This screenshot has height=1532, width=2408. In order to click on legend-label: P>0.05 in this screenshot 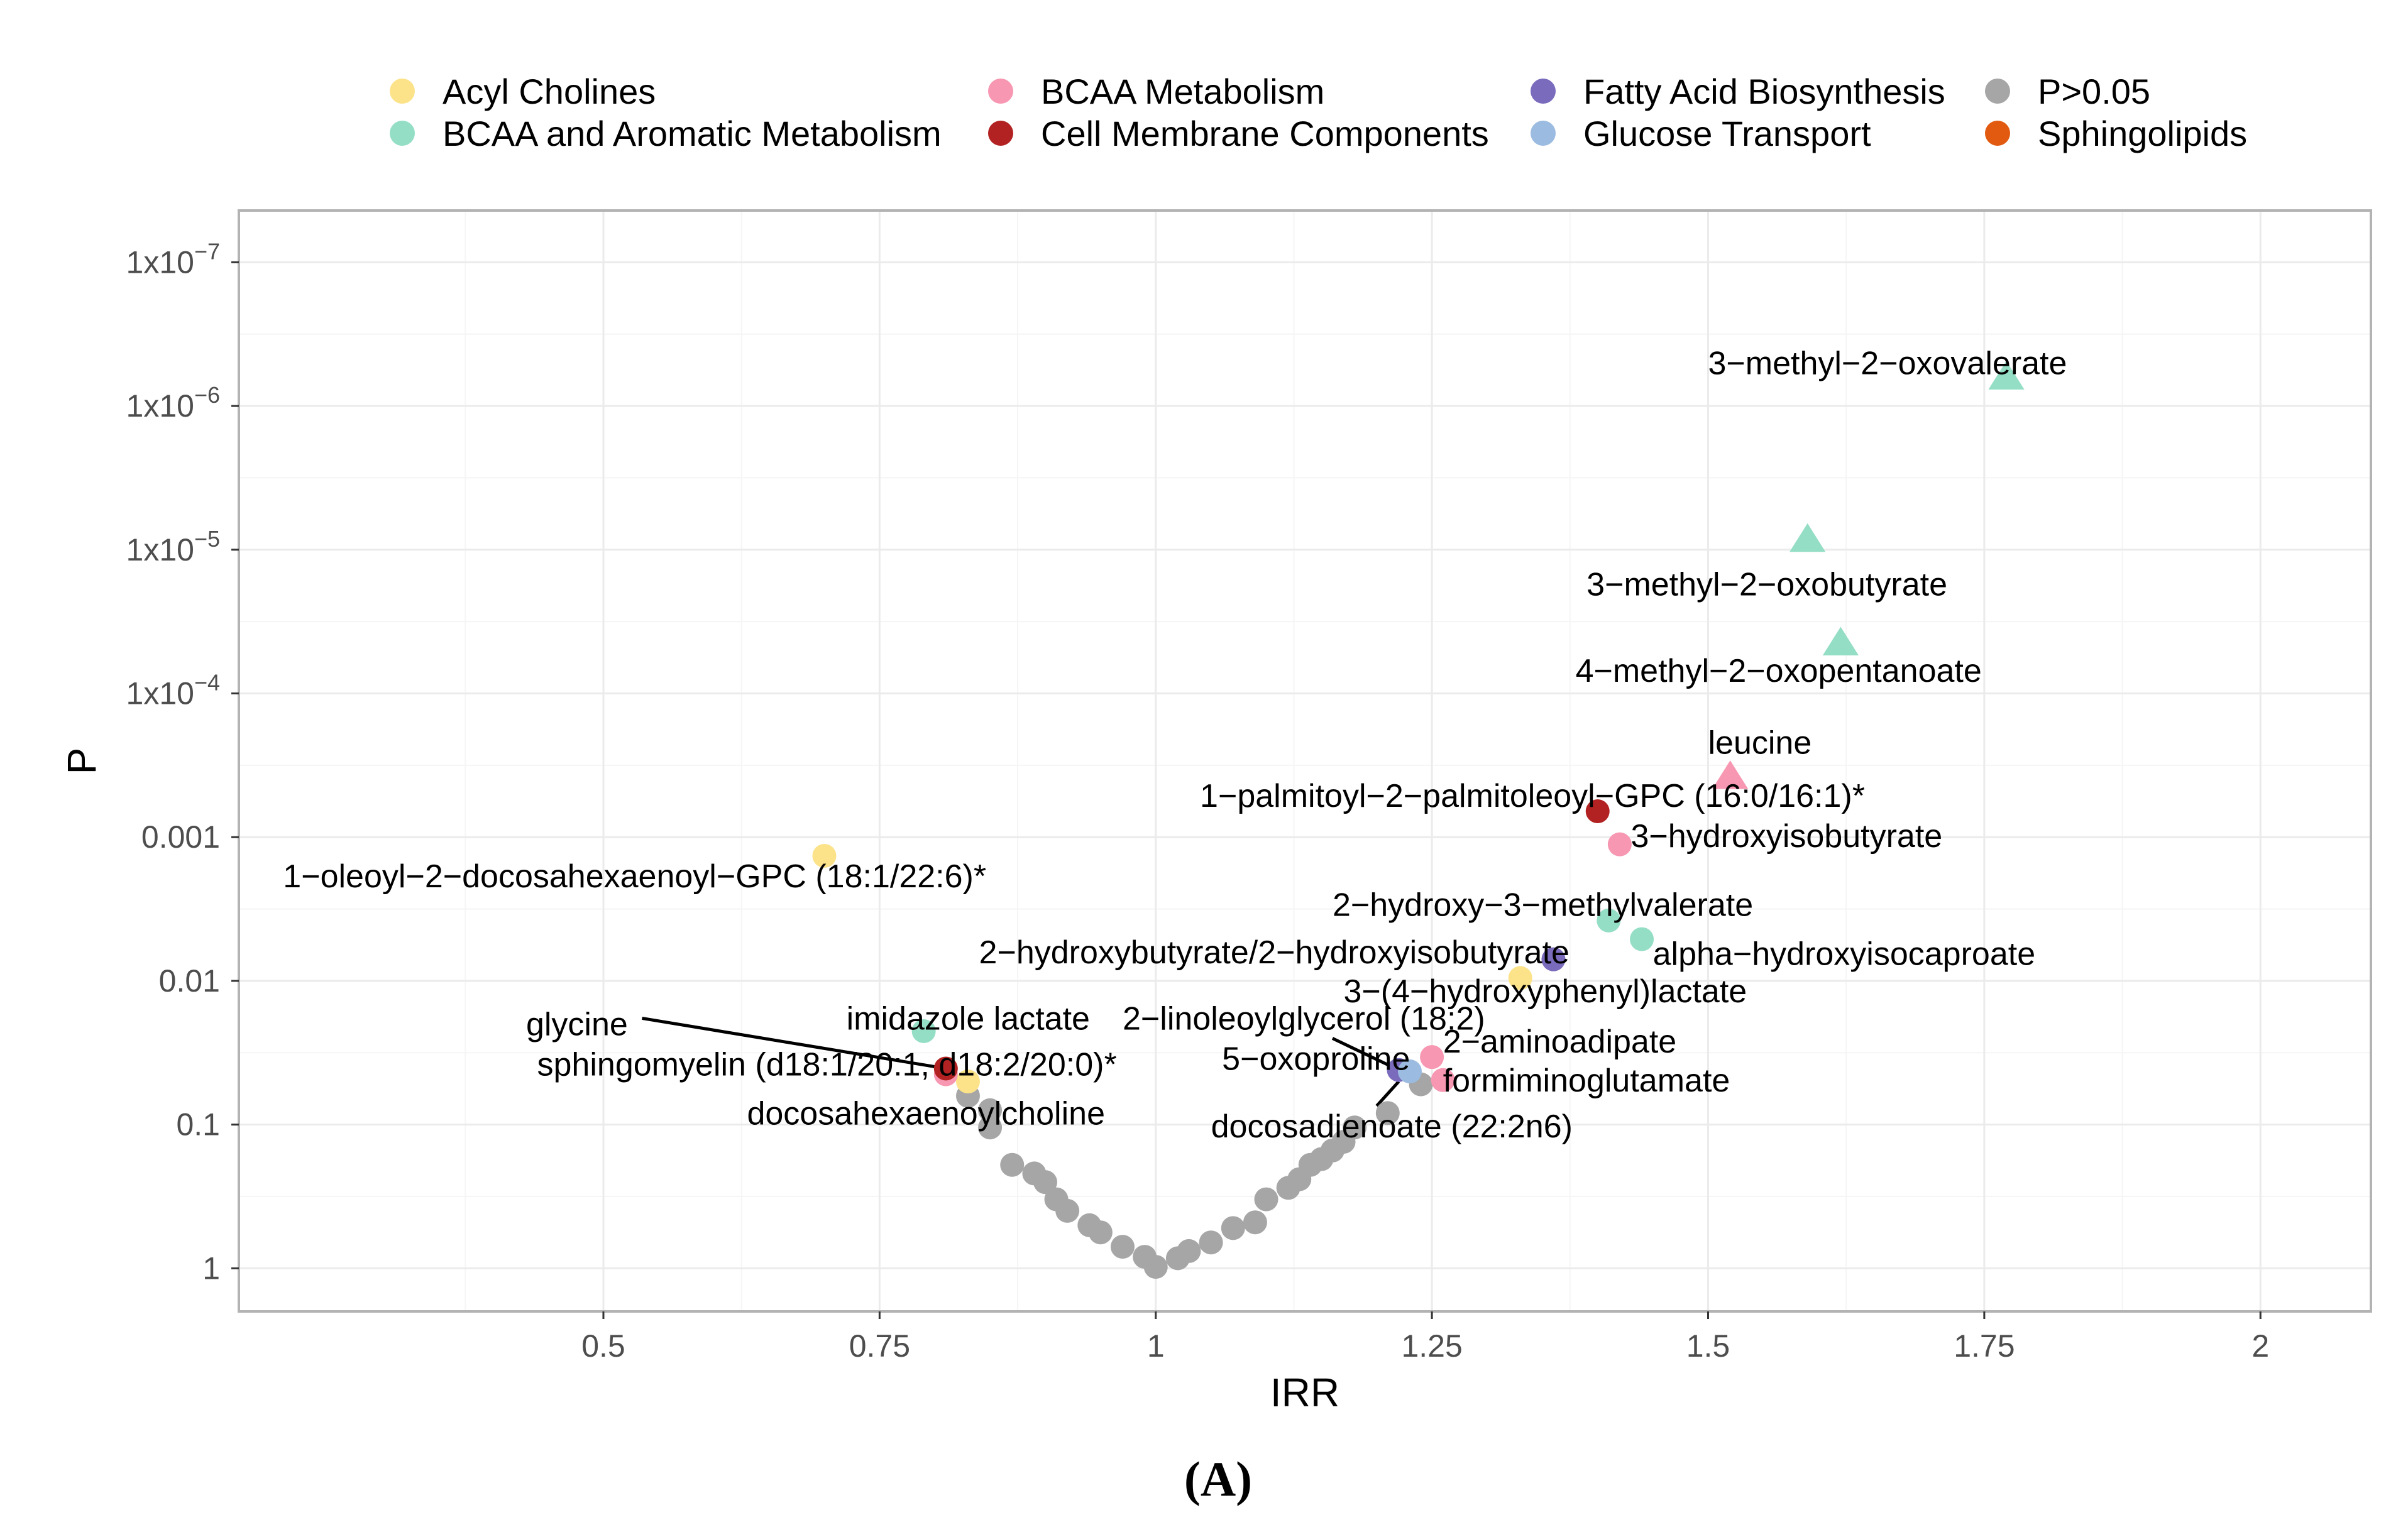, I will do `click(2094, 91)`.